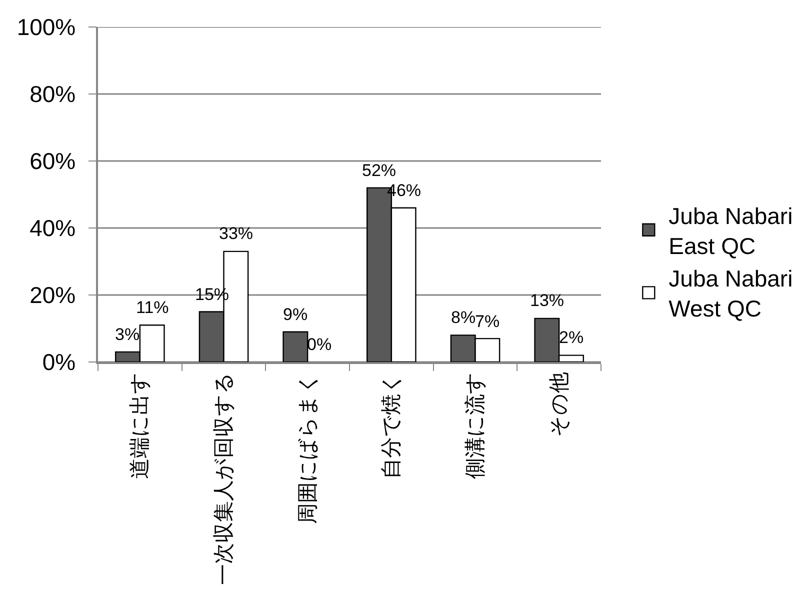 The image size is (809, 604). What do you see at coordinates (295, 346) in the screenshot?
I see `bar` at bounding box center [295, 346].